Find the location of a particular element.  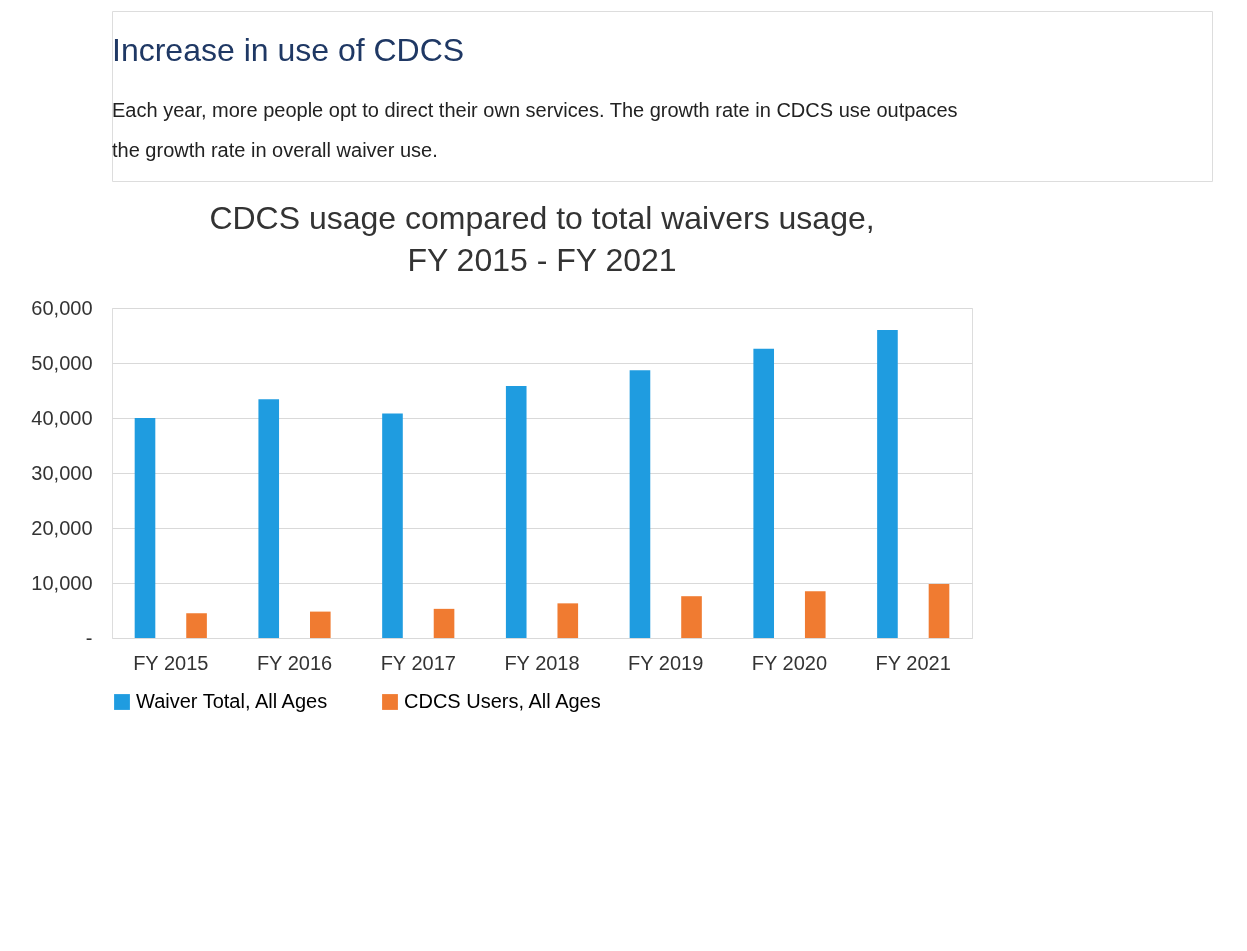

text: the growth rate in overall waiver use. is located at coordinates (275, 150).